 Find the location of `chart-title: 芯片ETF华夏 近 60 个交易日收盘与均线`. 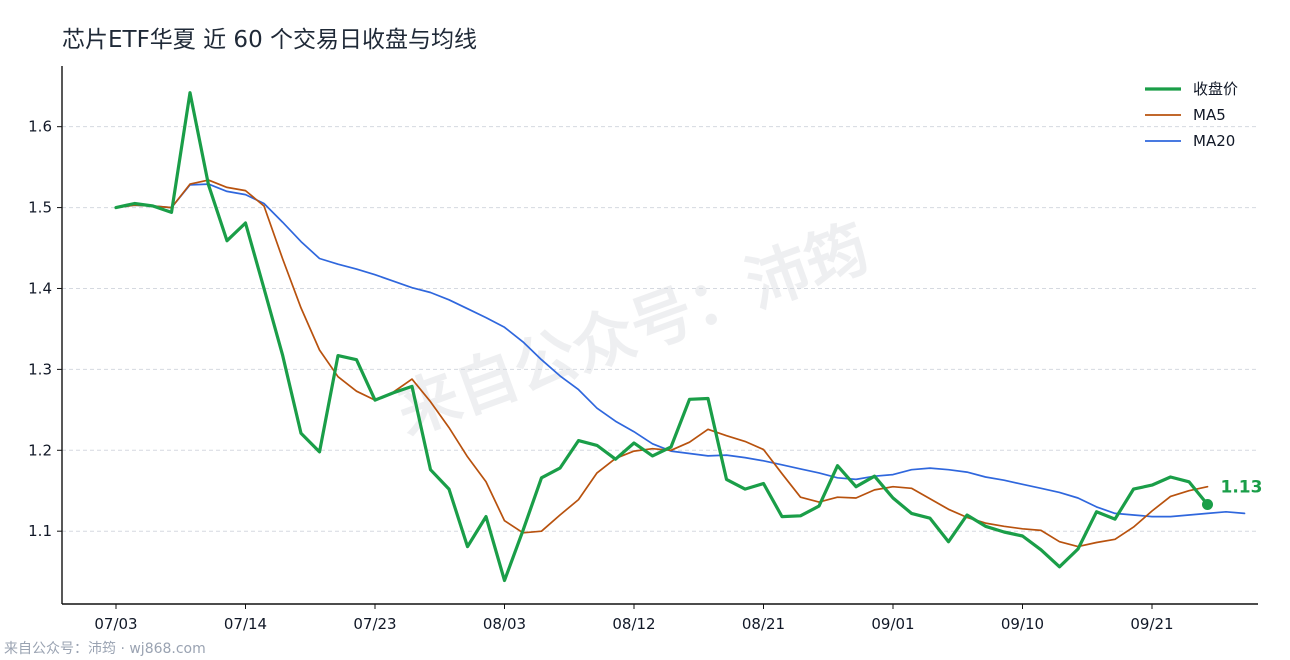

chart-title: 芯片ETF华夏 近 60 个交易日收盘与均线 is located at coordinates (270, 40).